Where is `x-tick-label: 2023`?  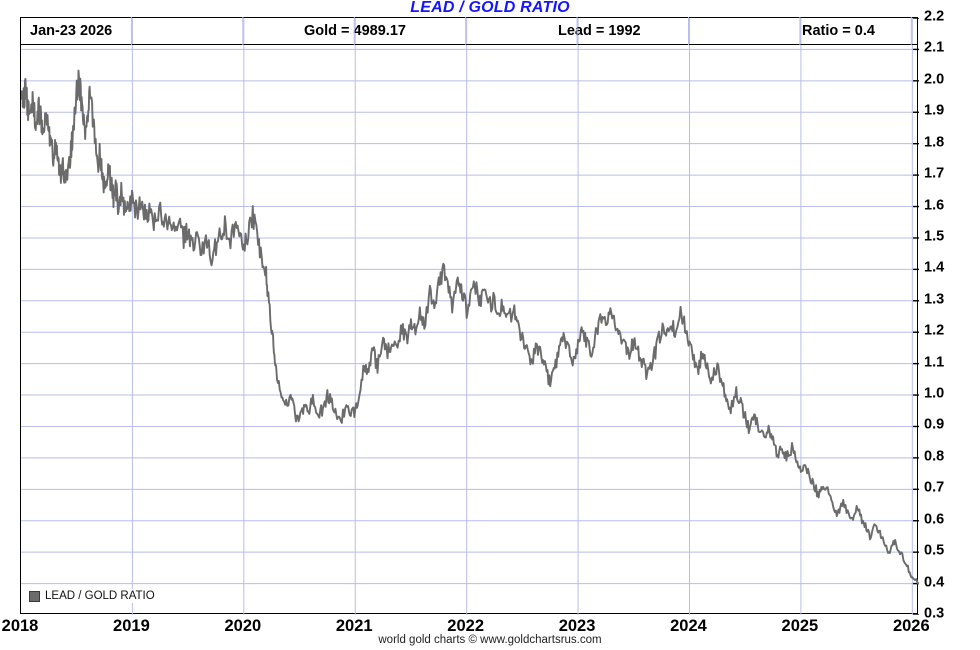
x-tick-label: 2023 is located at coordinates (577, 626).